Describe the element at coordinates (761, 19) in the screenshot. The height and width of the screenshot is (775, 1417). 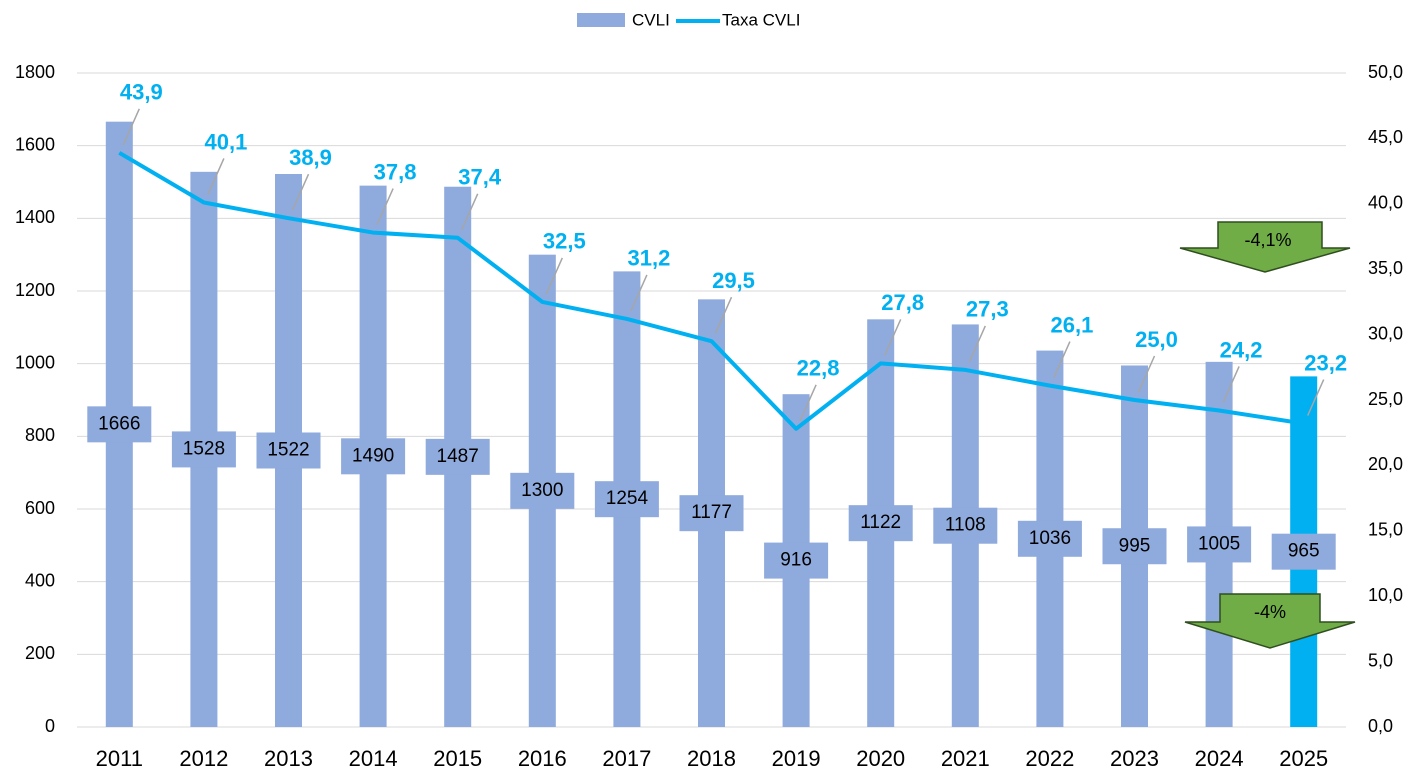
I see `legend-label: Taxa CVLI` at that location.